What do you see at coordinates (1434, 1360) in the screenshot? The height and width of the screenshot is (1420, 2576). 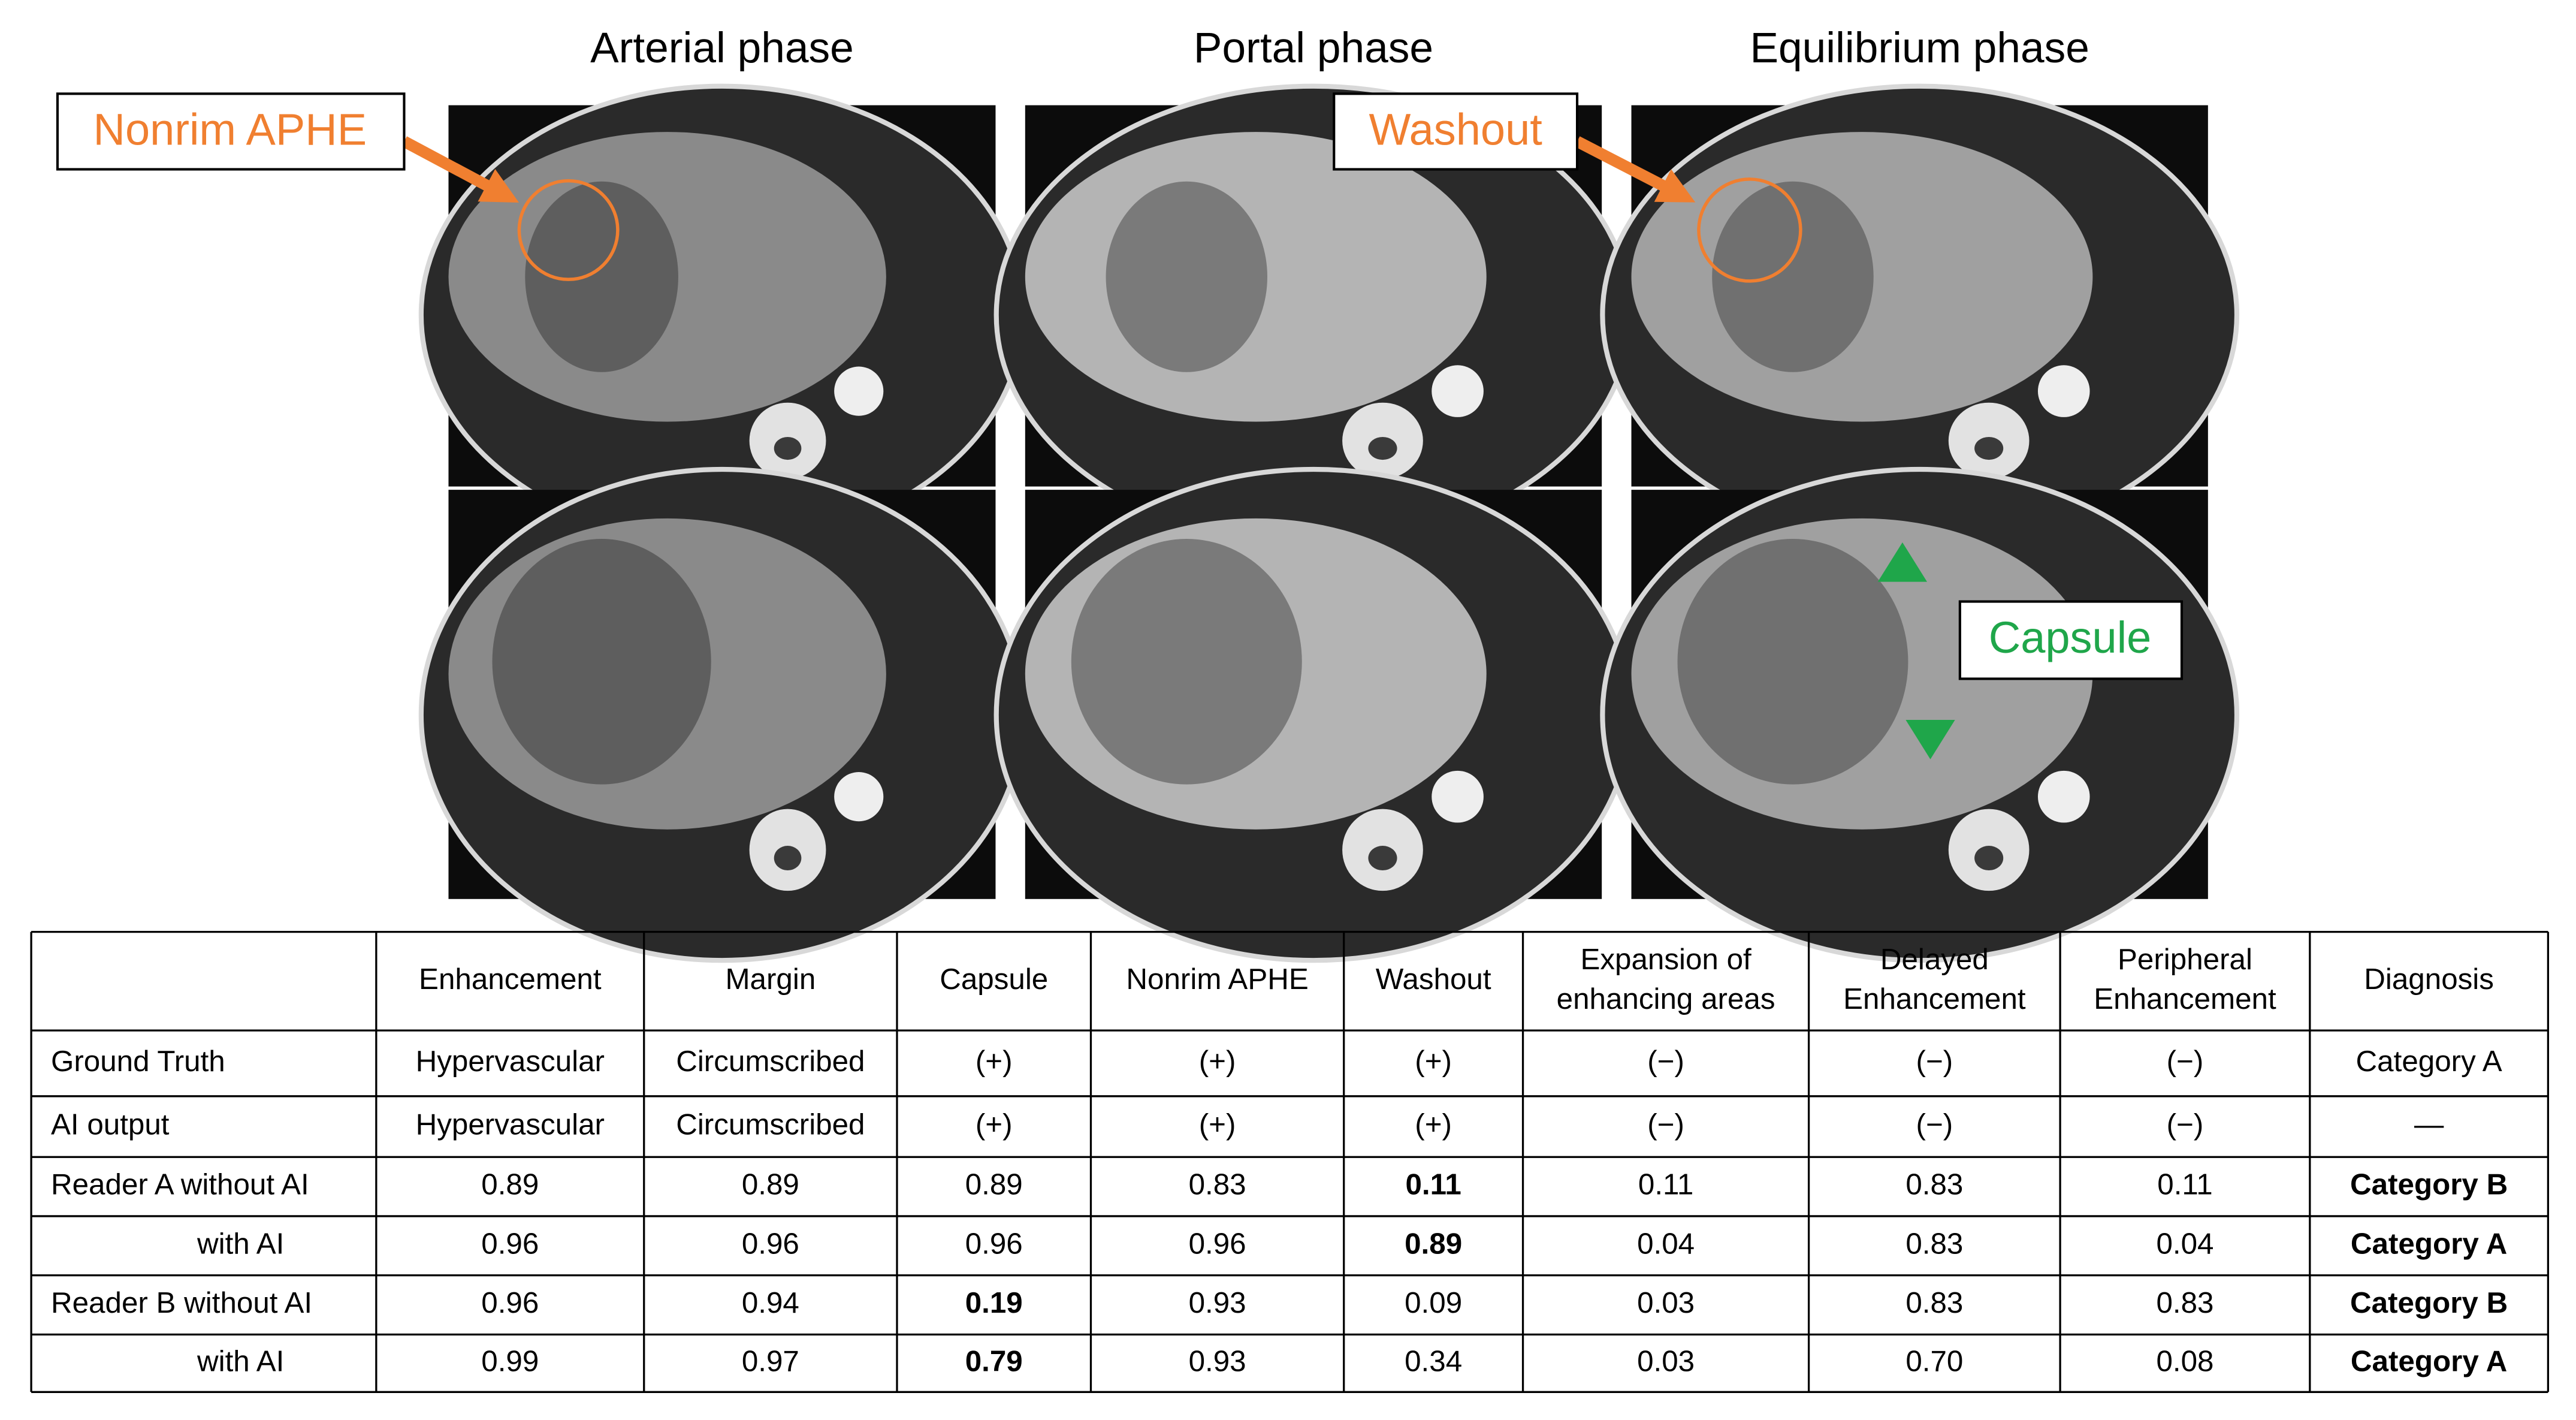 I see `table-cell: 0.34` at bounding box center [1434, 1360].